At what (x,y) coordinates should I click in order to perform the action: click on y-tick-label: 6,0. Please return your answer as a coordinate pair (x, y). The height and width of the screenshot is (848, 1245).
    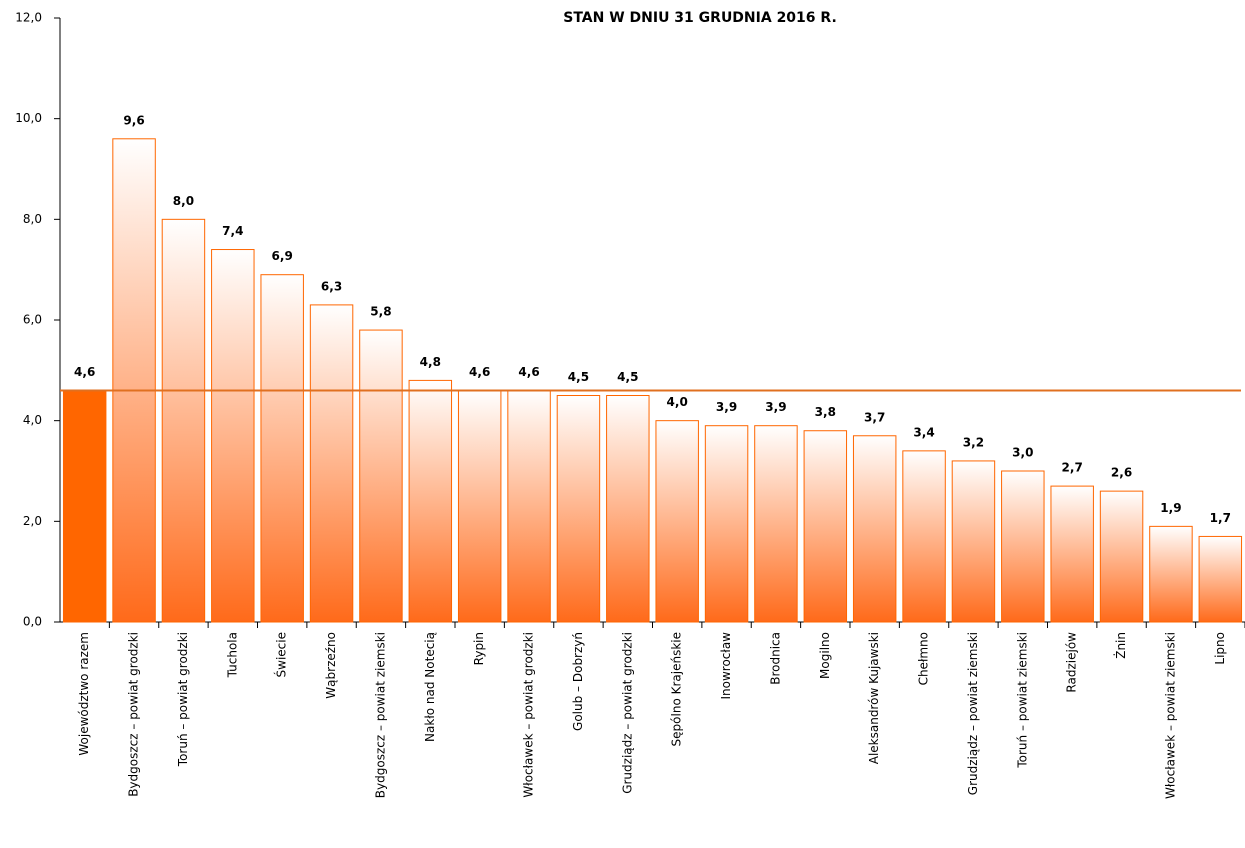
    Looking at the image, I should click on (32, 320).